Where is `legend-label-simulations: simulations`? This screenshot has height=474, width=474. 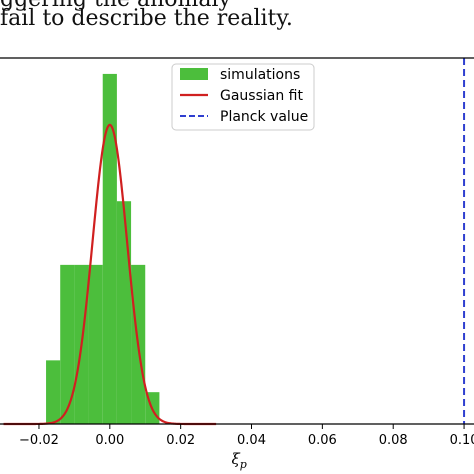
legend-label-simulations: simulations is located at coordinates (260, 75).